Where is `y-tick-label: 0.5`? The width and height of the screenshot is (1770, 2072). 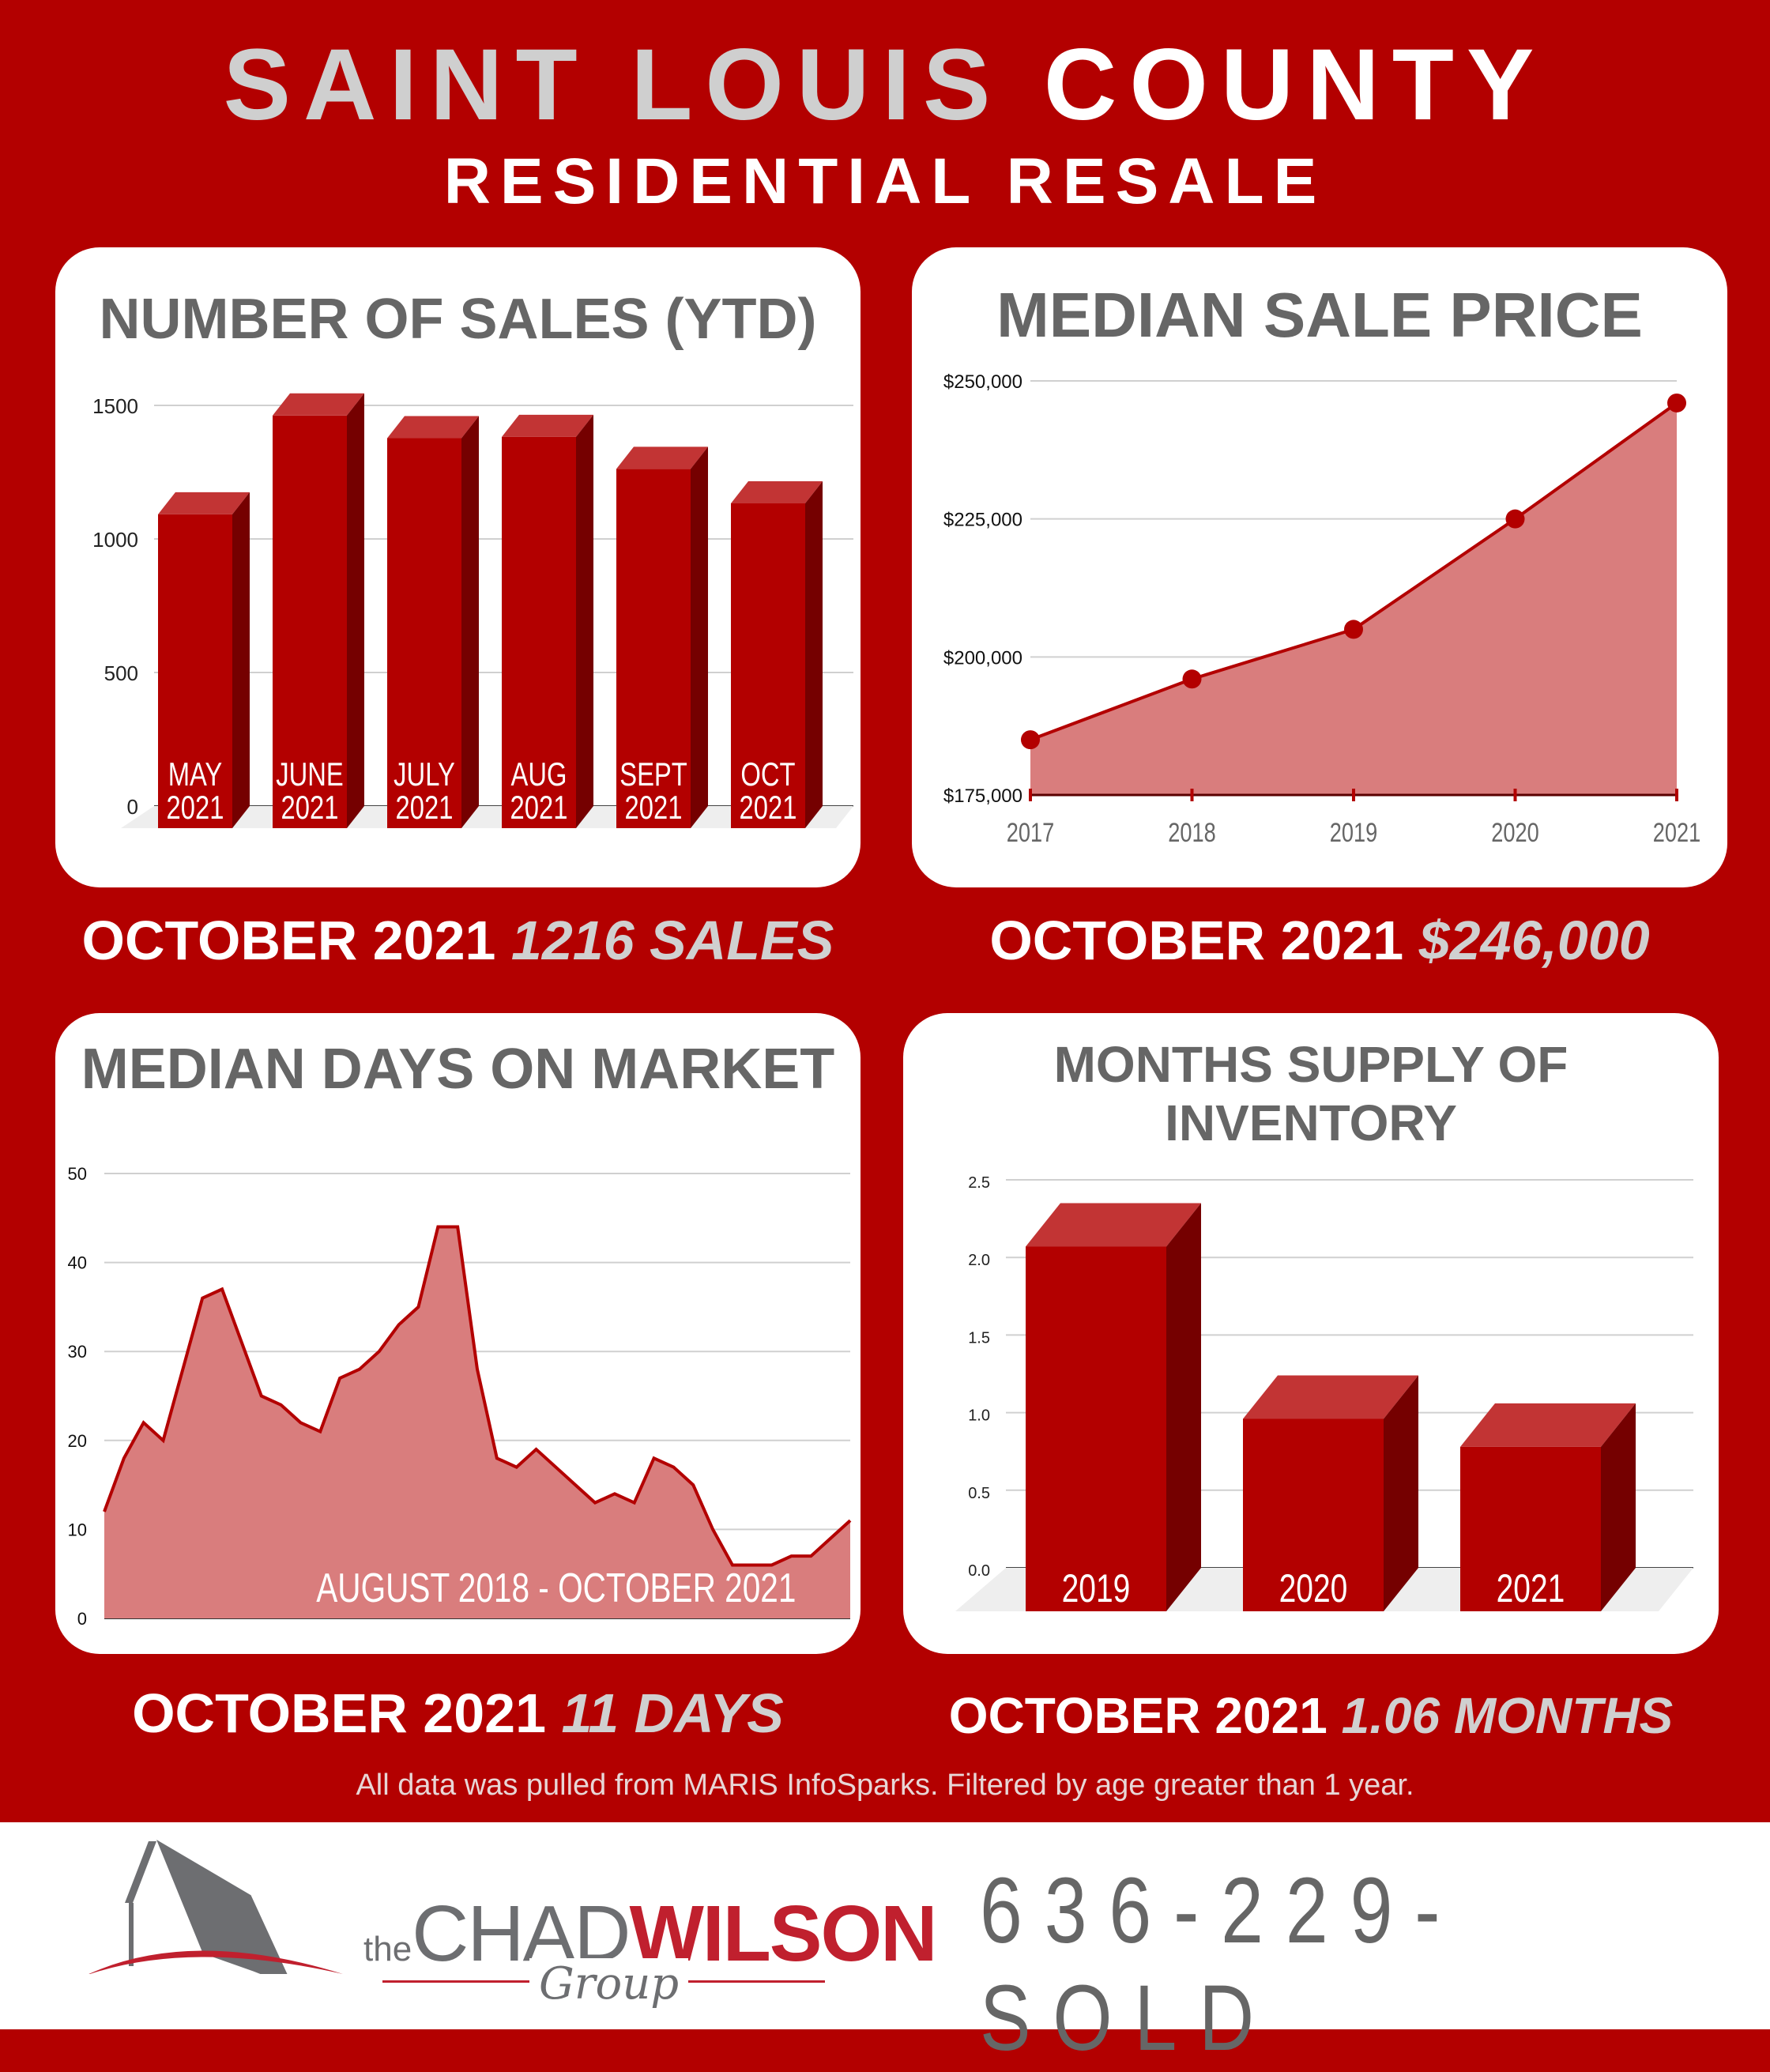 y-tick-label: 0.5 is located at coordinates (979, 1493).